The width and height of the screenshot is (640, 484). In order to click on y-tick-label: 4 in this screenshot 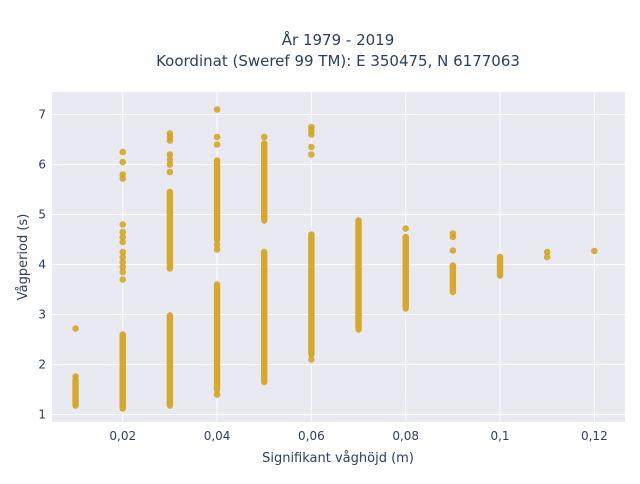, I will do `click(42, 265)`.